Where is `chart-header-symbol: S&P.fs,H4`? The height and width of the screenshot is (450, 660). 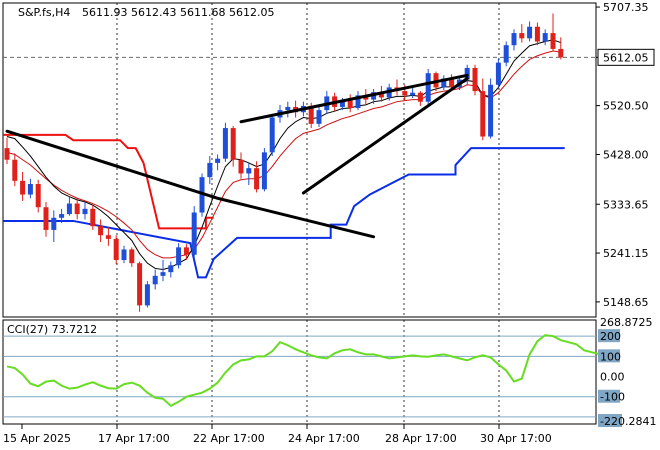
chart-header-symbol: S&P.fs,H4 is located at coordinates (44, 12).